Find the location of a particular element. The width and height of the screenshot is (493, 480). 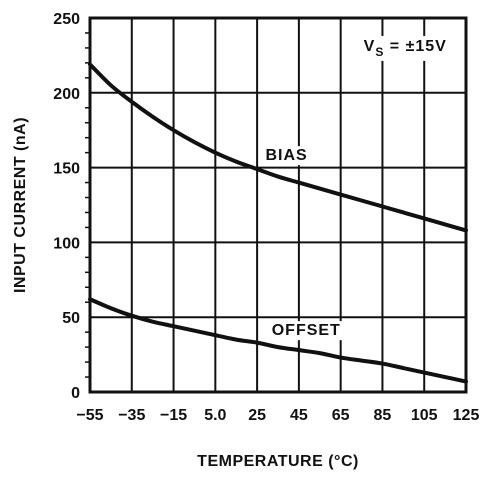

y-tick-label: 150 is located at coordinates (66, 169).